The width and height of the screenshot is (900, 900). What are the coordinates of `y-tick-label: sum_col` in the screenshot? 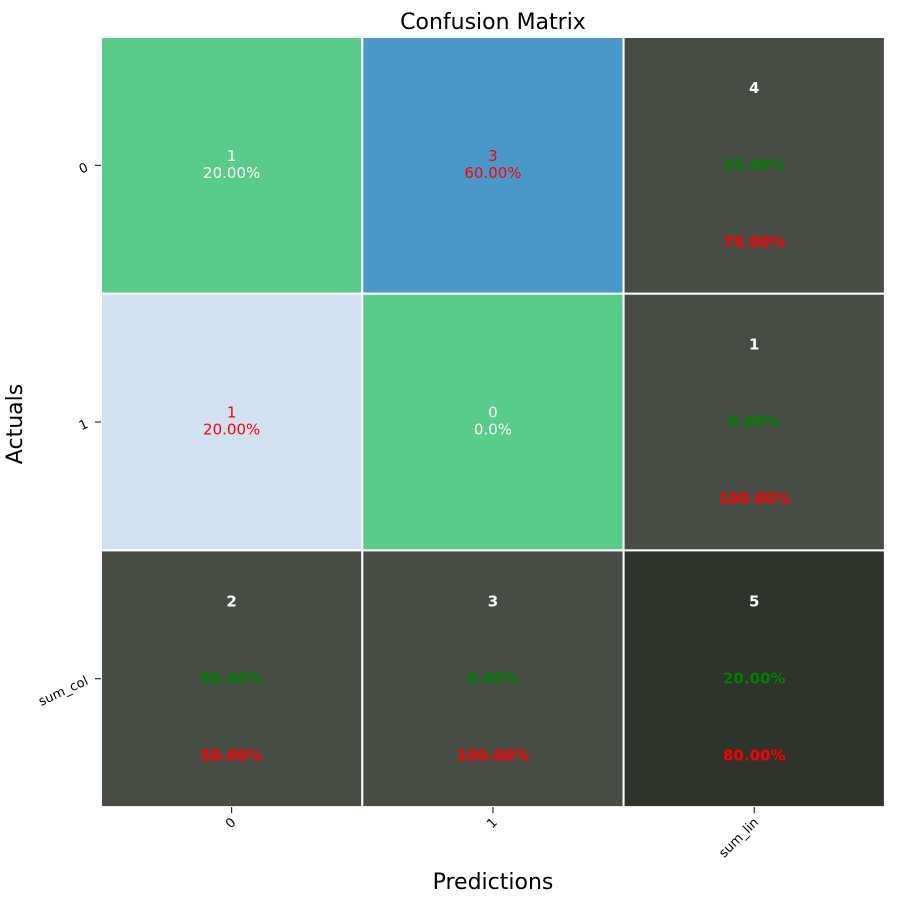 It's located at (63, 692).